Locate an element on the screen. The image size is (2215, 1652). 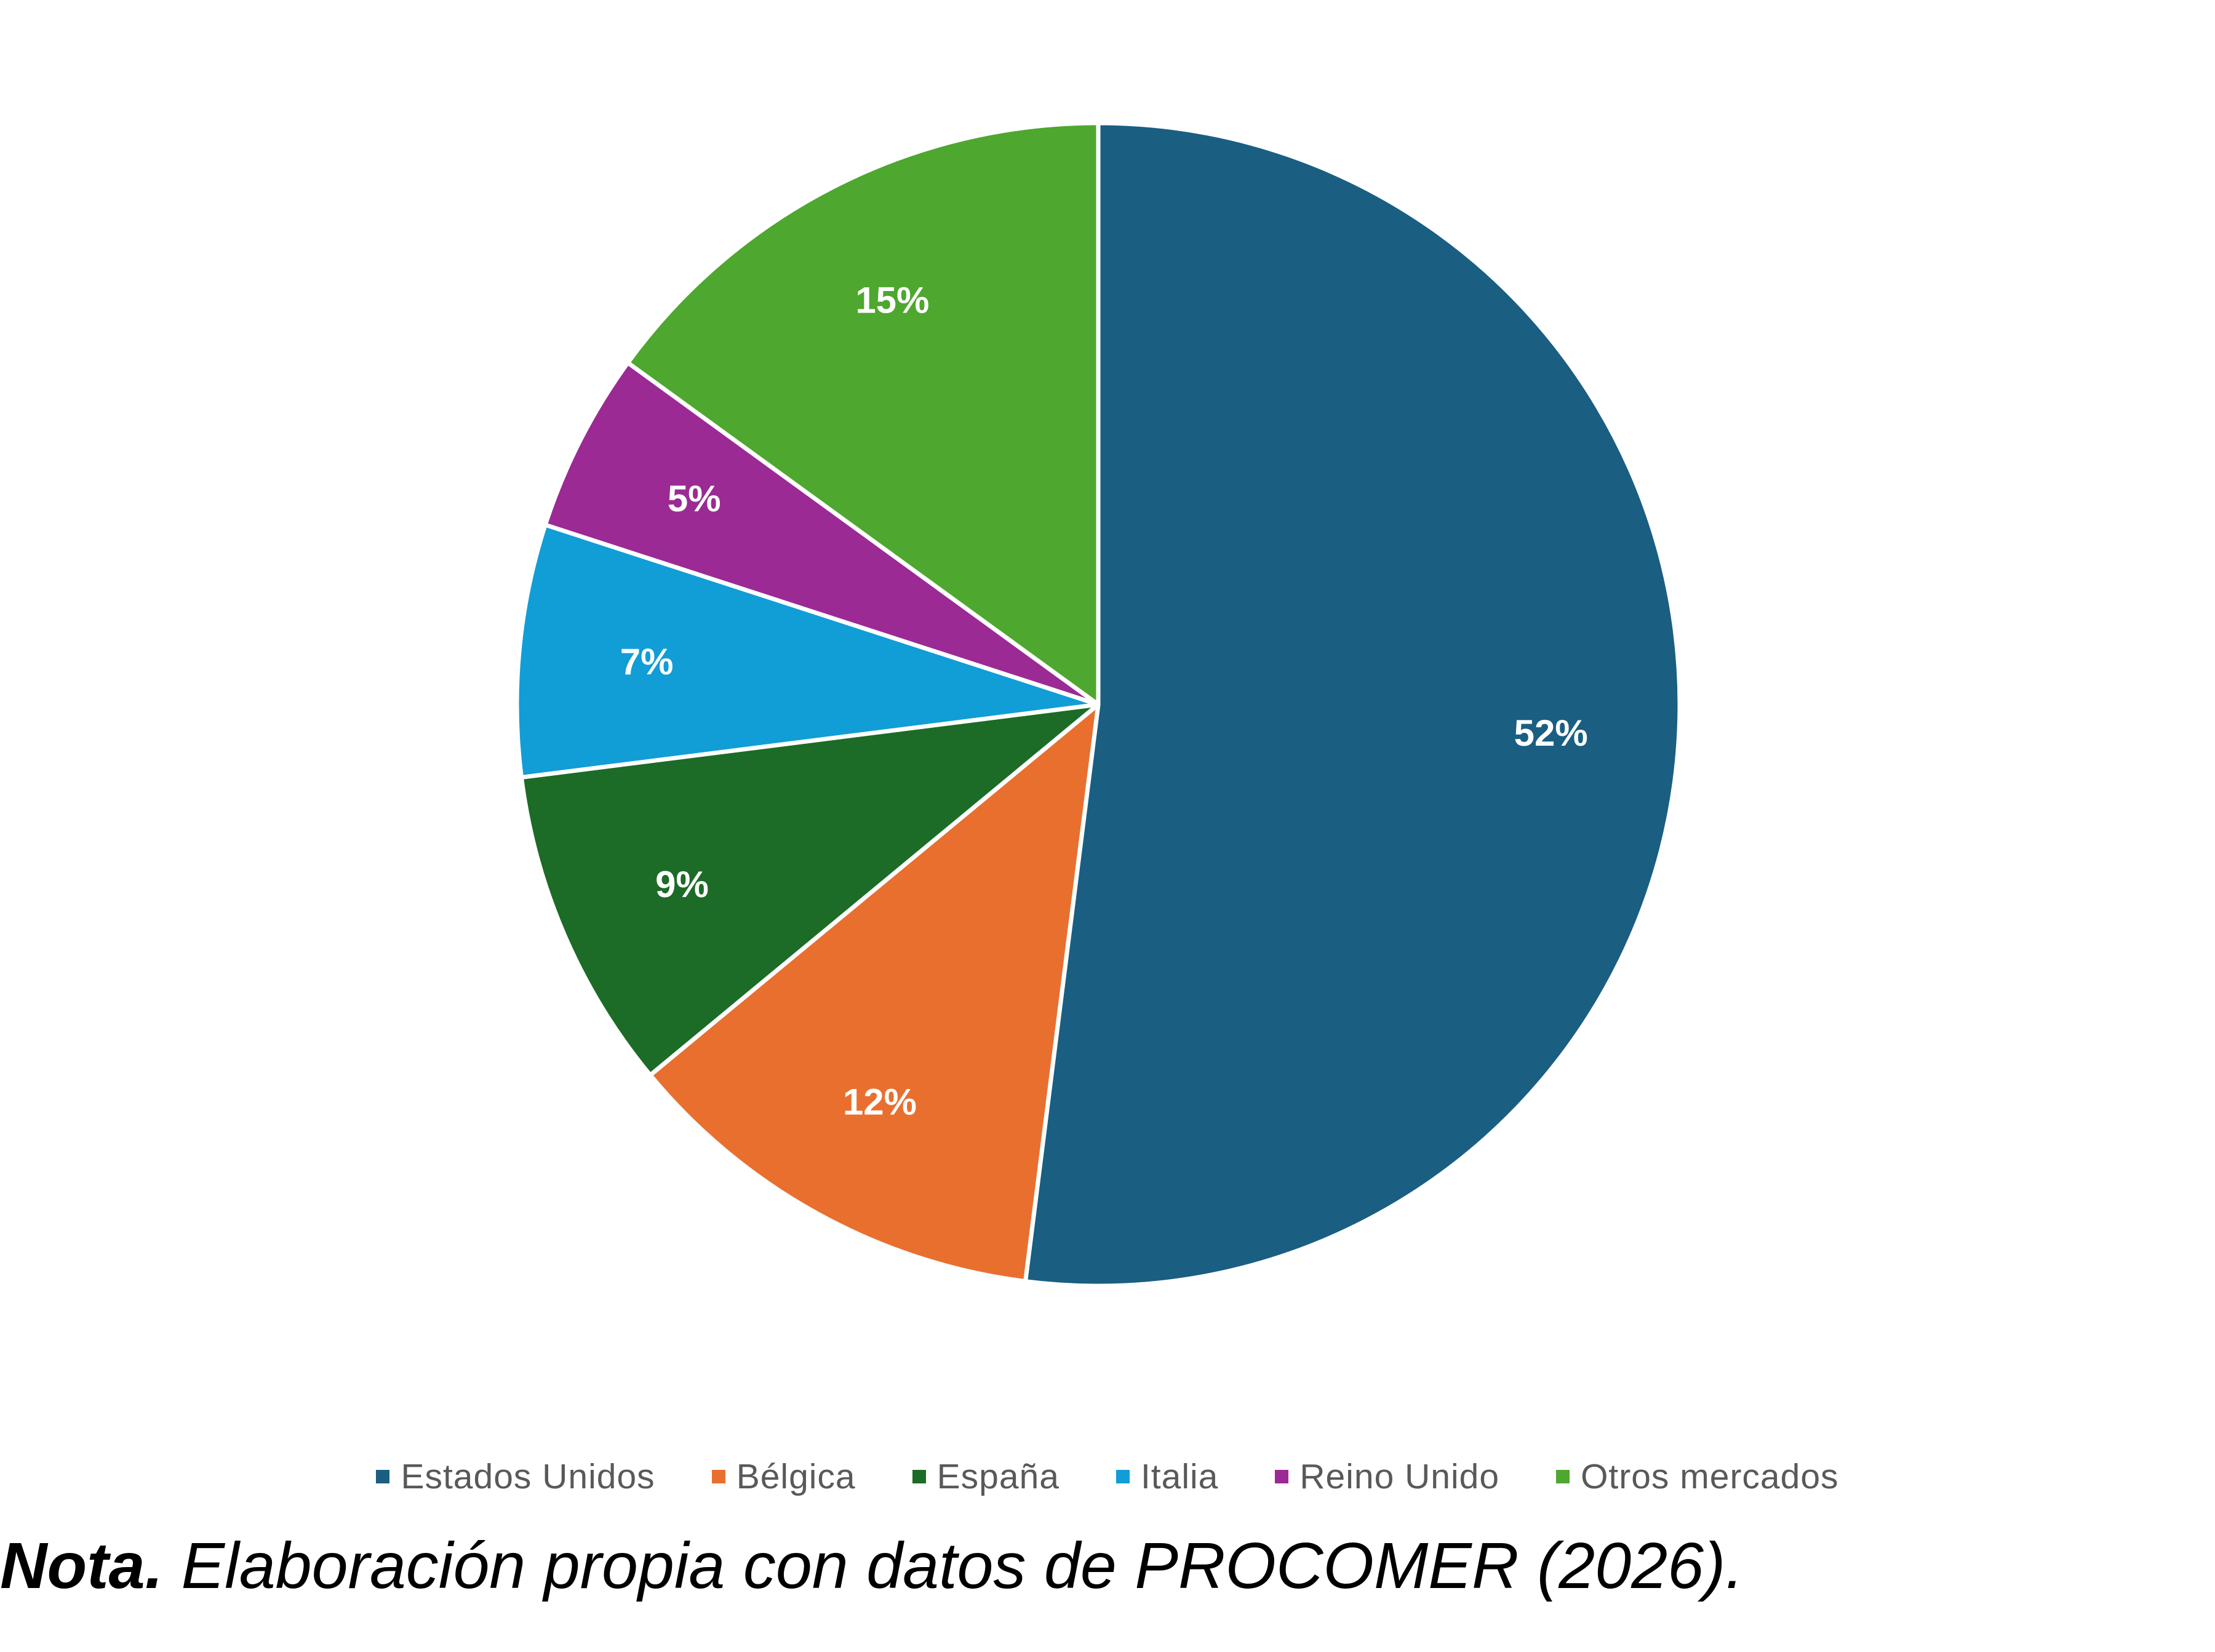
legend-item-espana: España is located at coordinates (986, 1476).